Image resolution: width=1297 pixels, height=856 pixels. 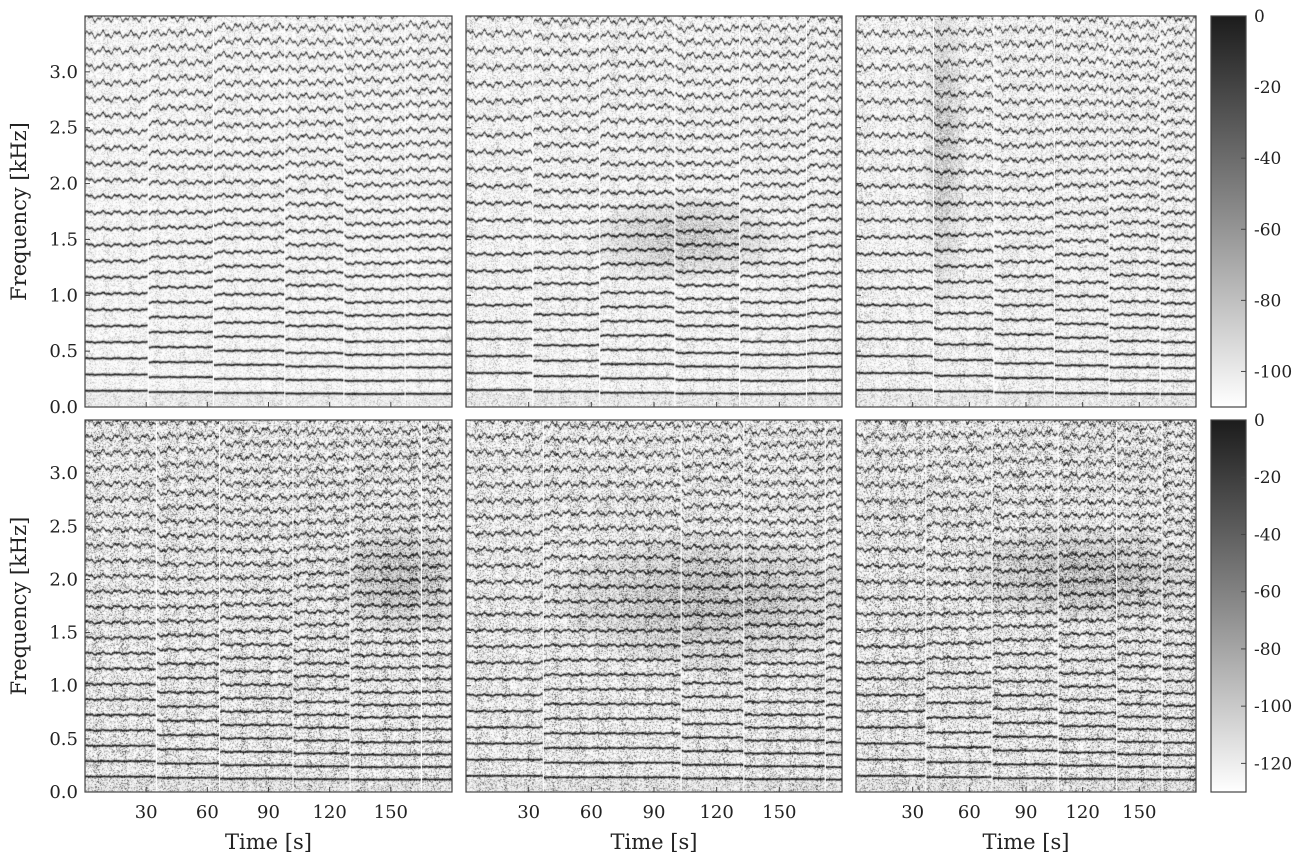 I want to click on spectrogram-panel-r0-c2, so click(x=1026, y=211).